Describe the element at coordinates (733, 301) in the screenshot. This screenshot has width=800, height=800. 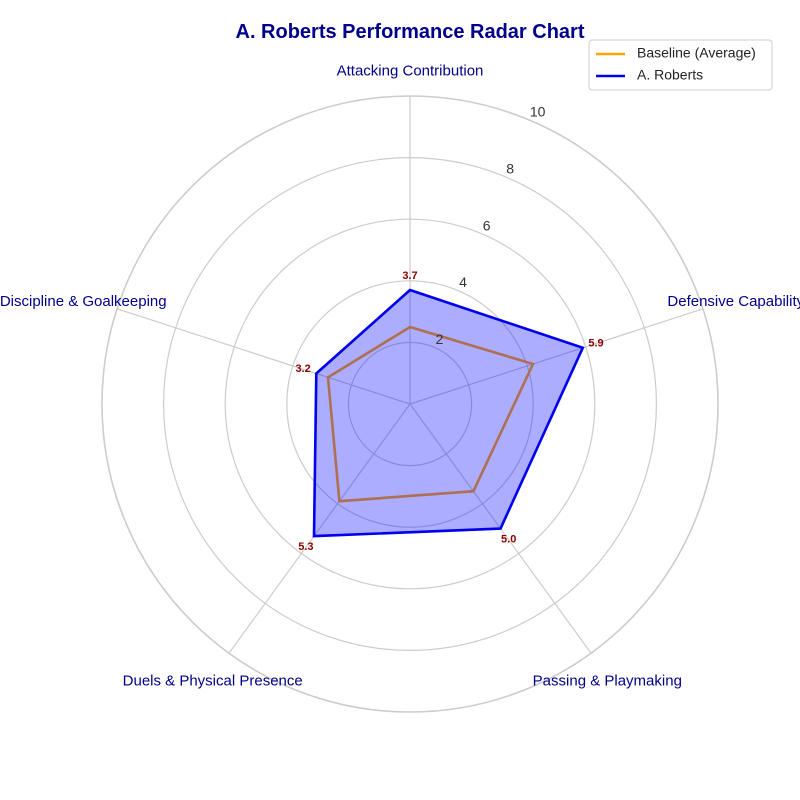
I see `category-label: Defensive Capability` at that location.